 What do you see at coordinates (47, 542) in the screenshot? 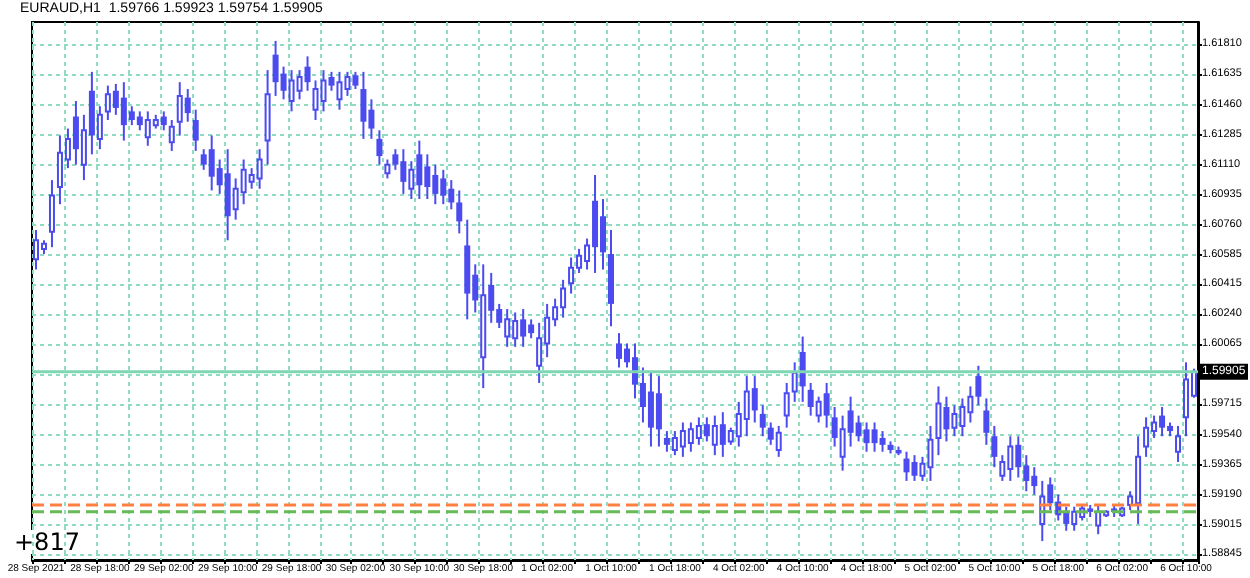
I see `annotation: +817` at bounding box center [47, 542].